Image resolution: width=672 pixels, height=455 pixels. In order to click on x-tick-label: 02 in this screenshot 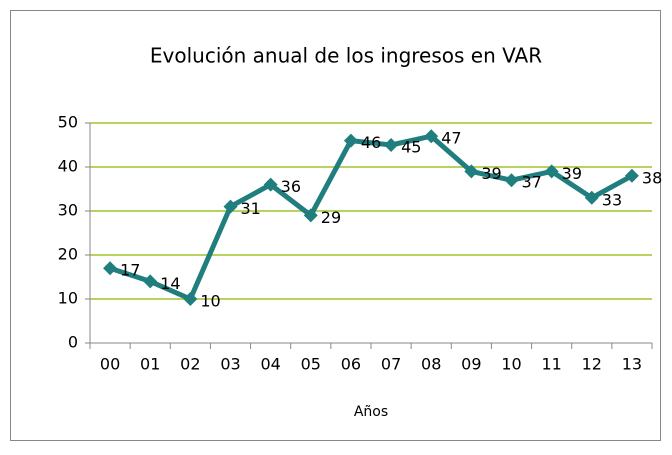, I will do `click(190, 364)`.